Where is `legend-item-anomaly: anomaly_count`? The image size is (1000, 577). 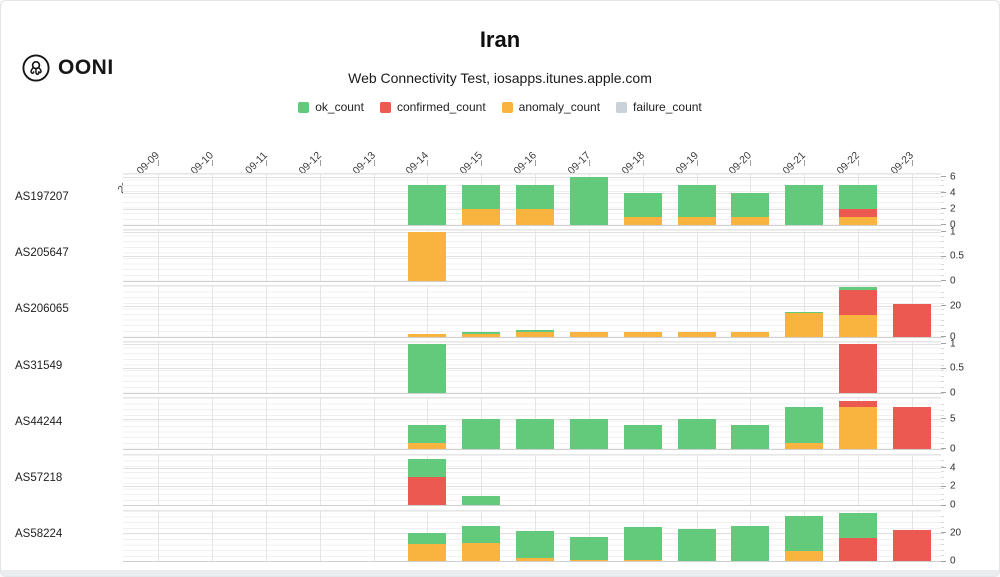
legend-item-anomaly: anomaly_count is located at coordinates (550, 107).